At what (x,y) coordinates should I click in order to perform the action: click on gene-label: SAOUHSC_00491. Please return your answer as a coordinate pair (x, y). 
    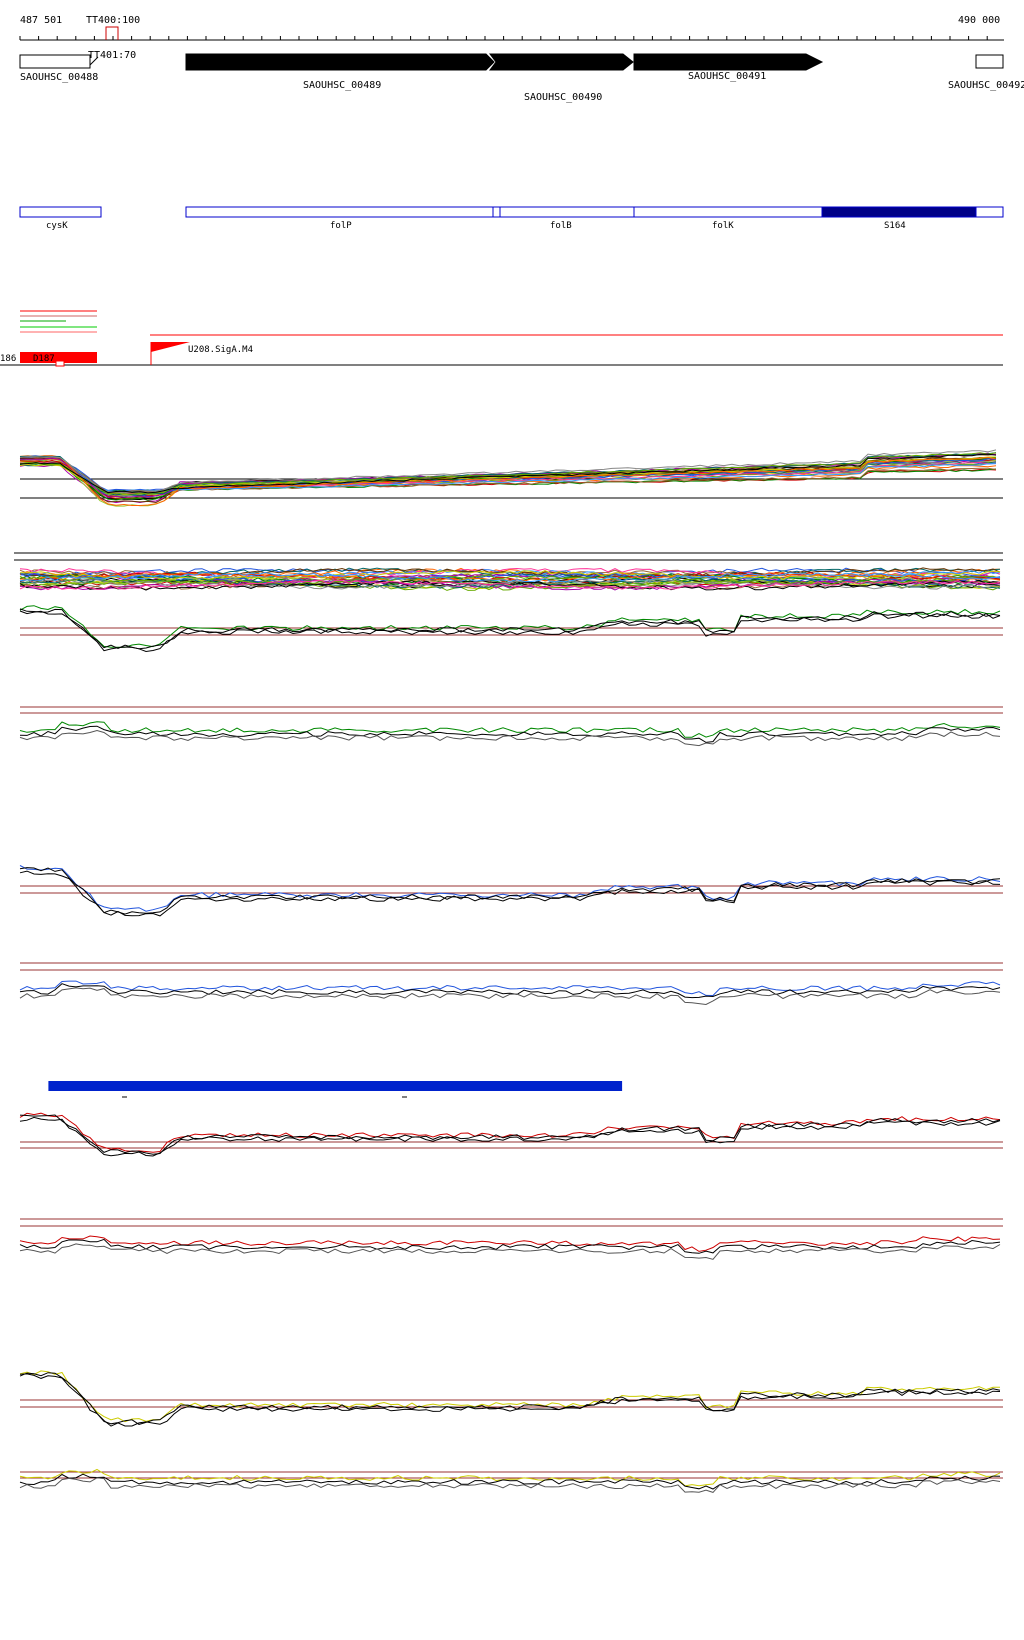
    Looking at the image, I should click on (727, 76).